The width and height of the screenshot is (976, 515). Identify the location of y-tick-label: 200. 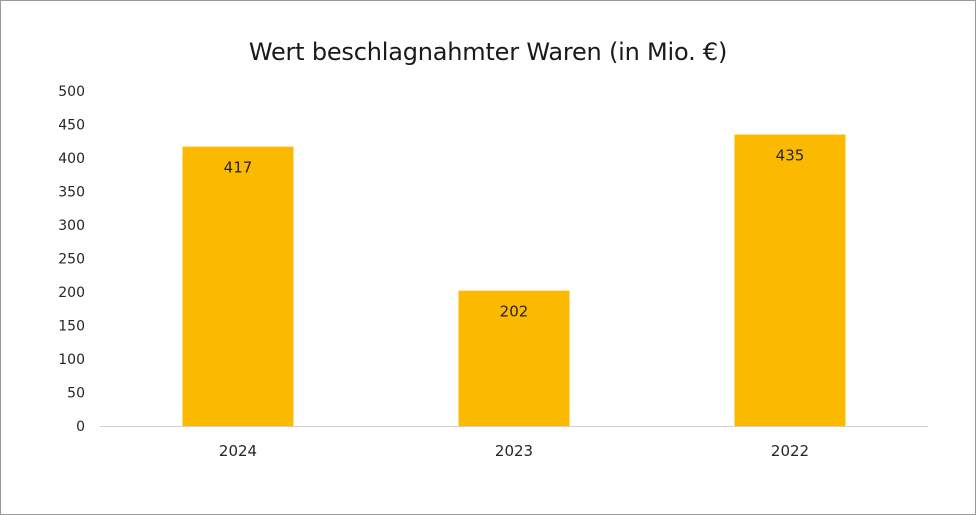
(71, 293).